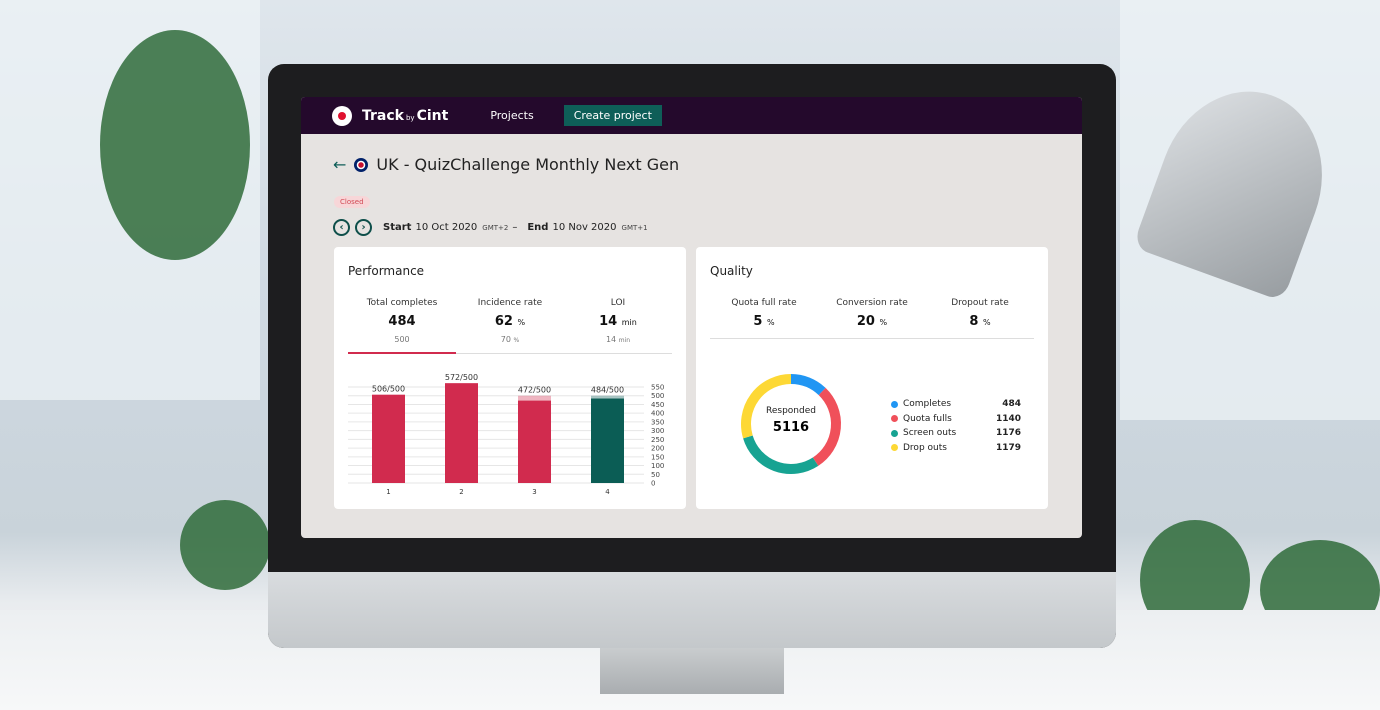  Describe the element at coordinates (341, 227) in the screenshot. I see `prev-chevron-icon: ‹` at that location.